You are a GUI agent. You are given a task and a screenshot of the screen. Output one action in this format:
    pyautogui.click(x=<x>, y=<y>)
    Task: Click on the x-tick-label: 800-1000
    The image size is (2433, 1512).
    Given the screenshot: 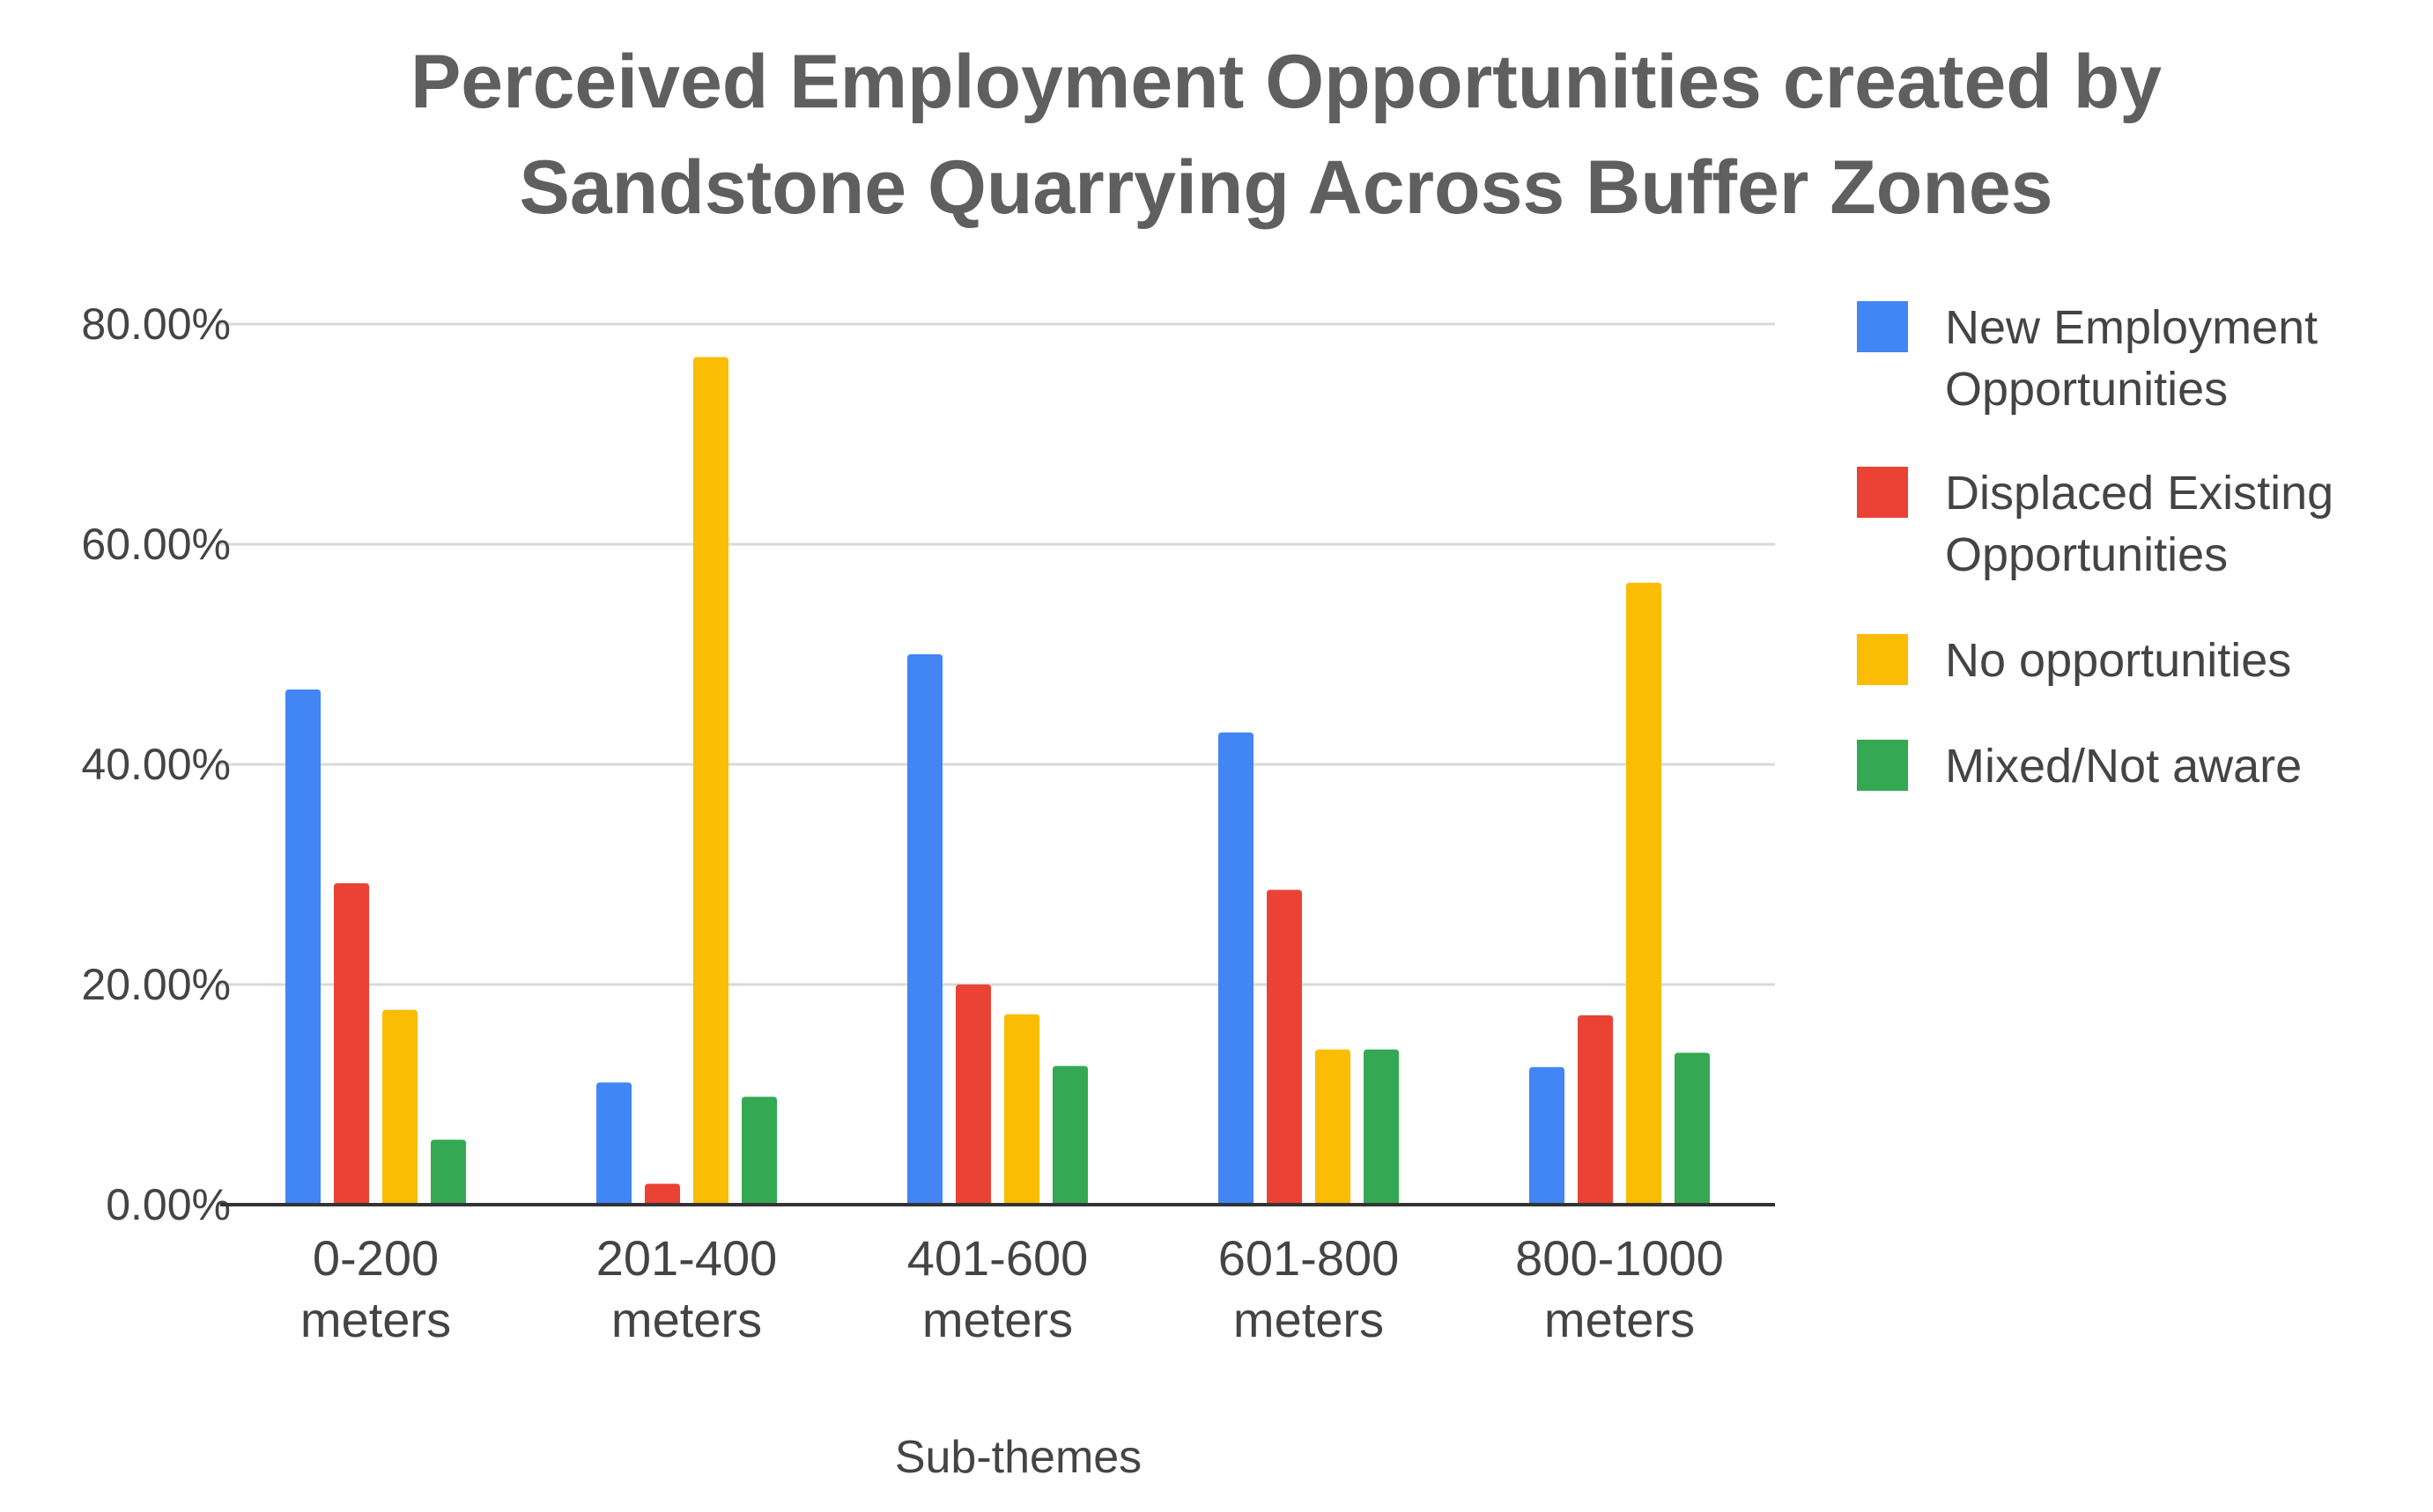 What is the action you would take?
    pyautogui.click(x=1619, y=1258)
    